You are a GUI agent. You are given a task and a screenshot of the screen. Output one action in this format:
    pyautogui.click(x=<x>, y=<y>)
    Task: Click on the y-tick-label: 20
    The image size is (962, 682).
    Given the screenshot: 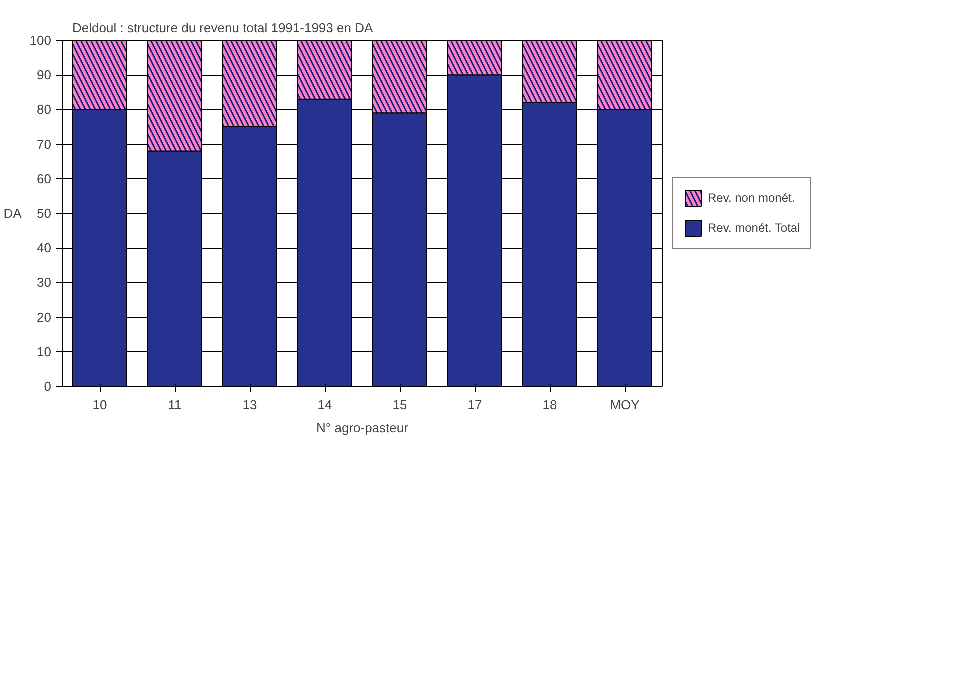 What is the action you would take?
    pyautogui.click(x=44, y=317)
    